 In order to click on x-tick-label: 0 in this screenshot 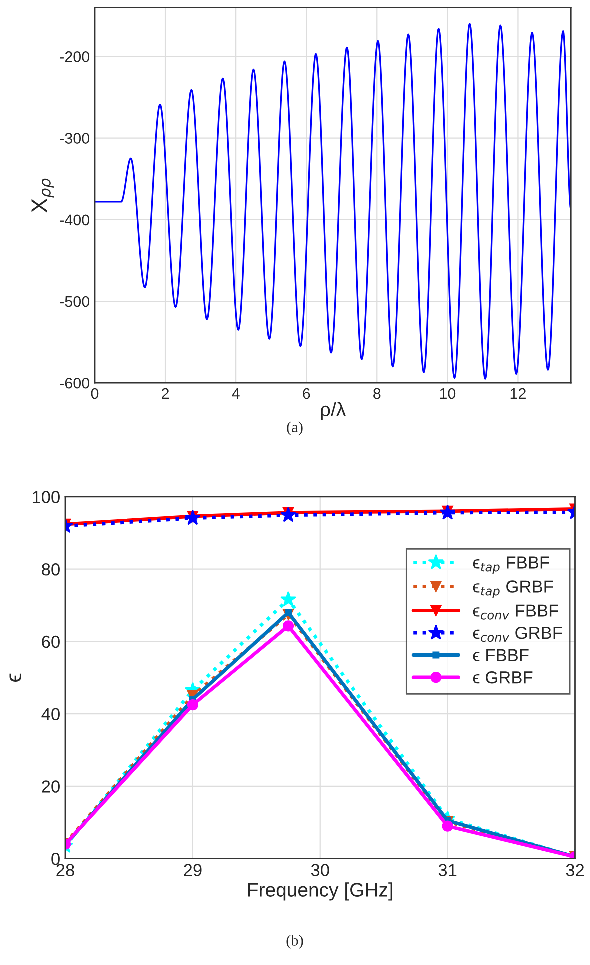, I will do `click(95, 394)`.